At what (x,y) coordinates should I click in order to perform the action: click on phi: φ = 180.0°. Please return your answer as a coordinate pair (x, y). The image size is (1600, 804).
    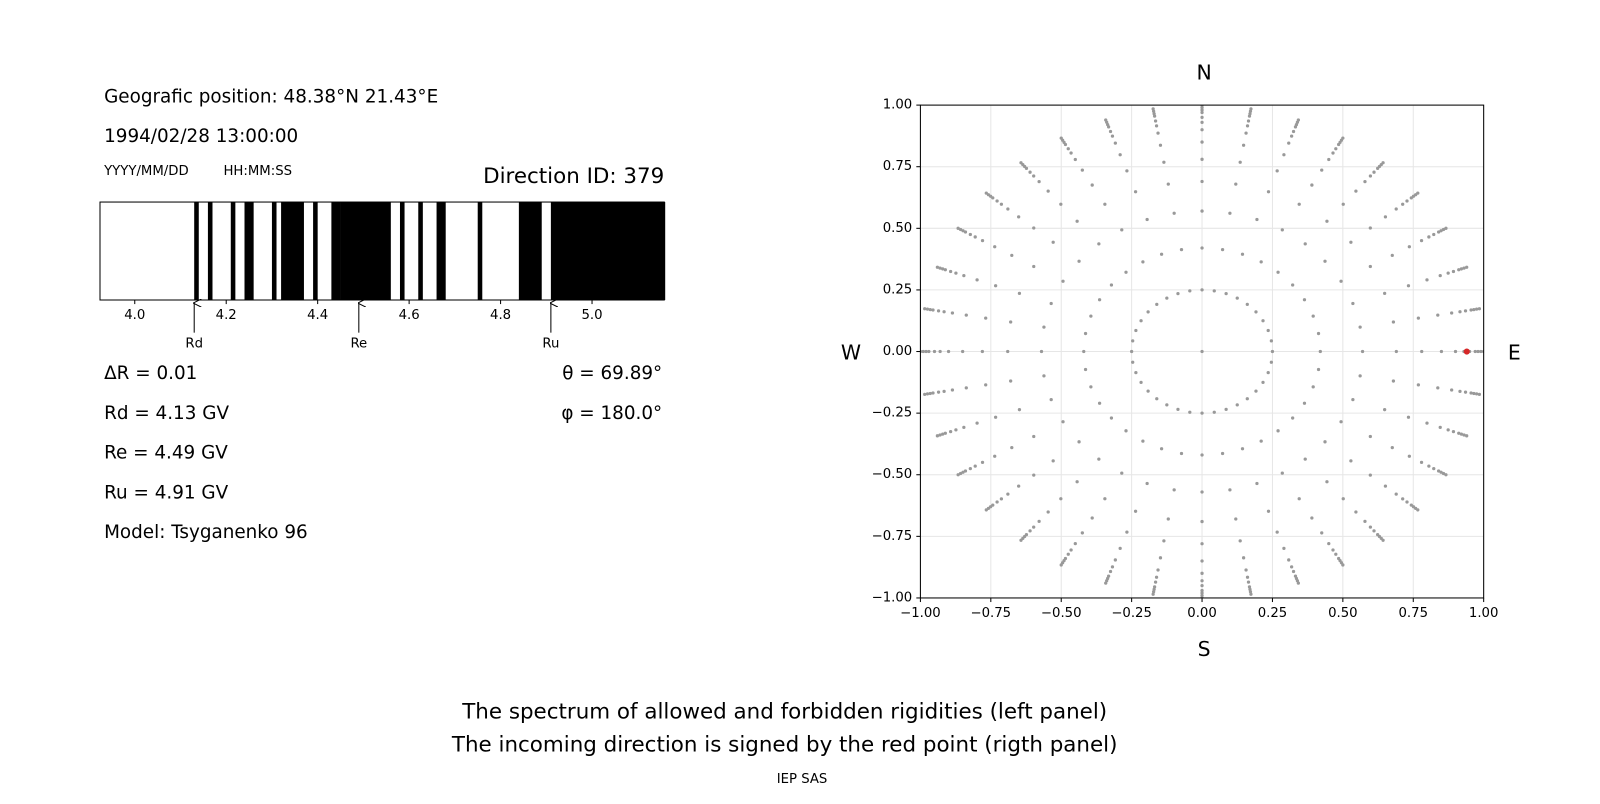
    Looking at the image, I should click on (611, 413).